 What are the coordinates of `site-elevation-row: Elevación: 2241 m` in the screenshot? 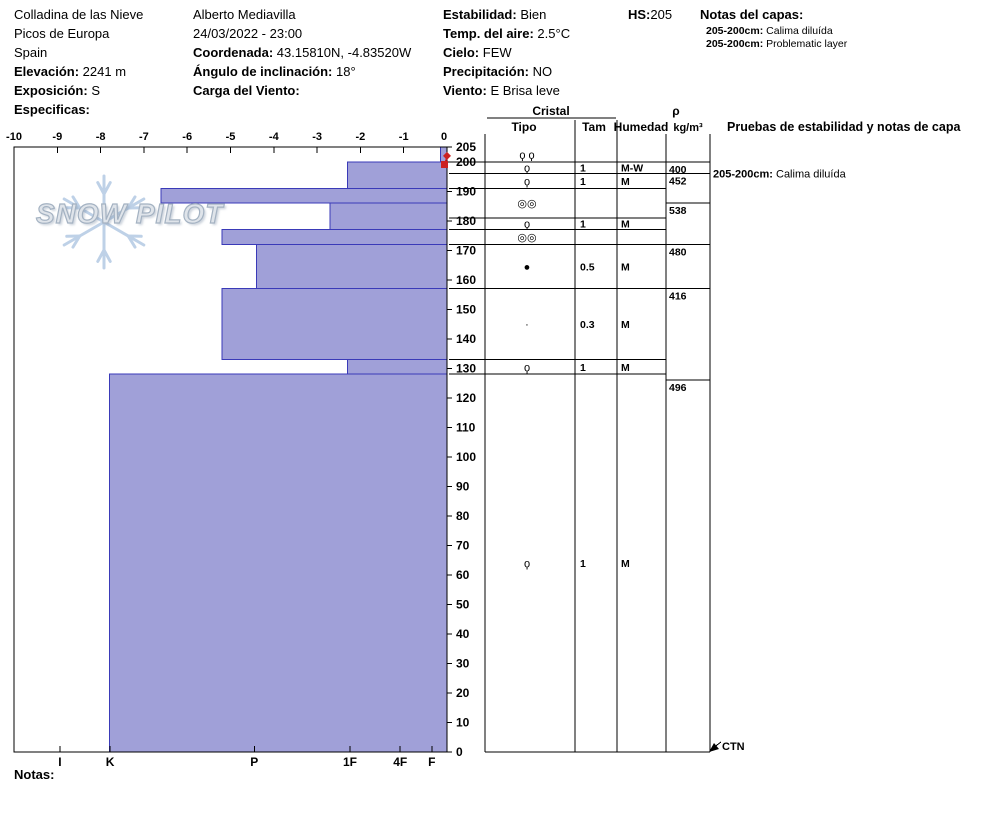 It's located at (78, 71).